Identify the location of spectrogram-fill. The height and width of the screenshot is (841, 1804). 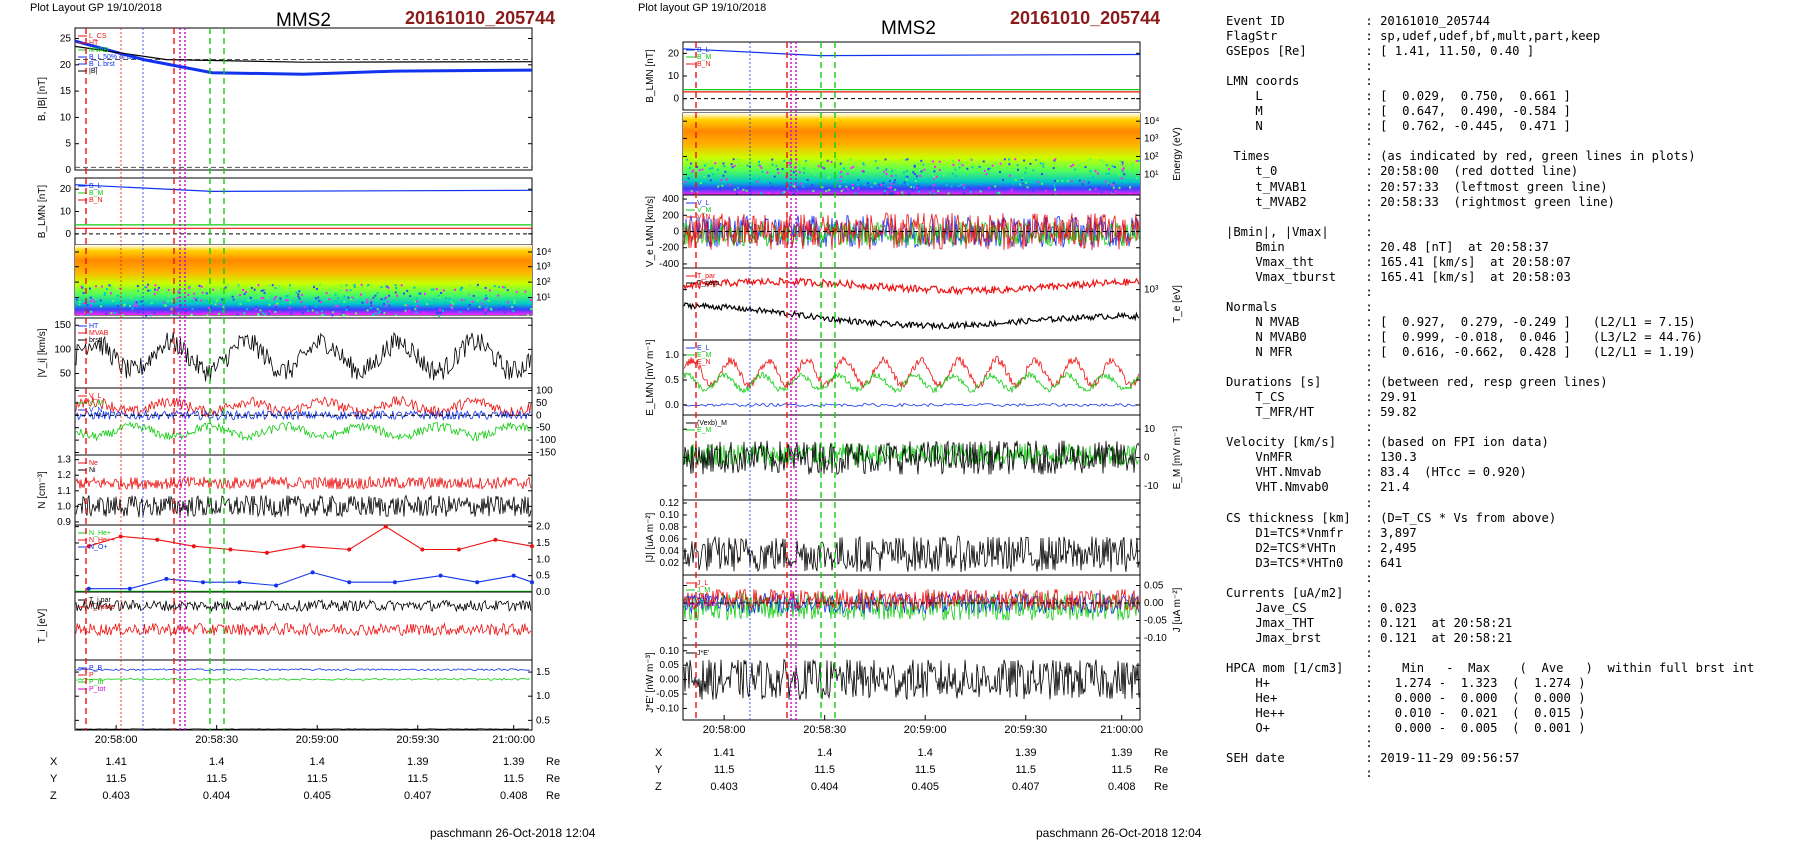
(303, 280).